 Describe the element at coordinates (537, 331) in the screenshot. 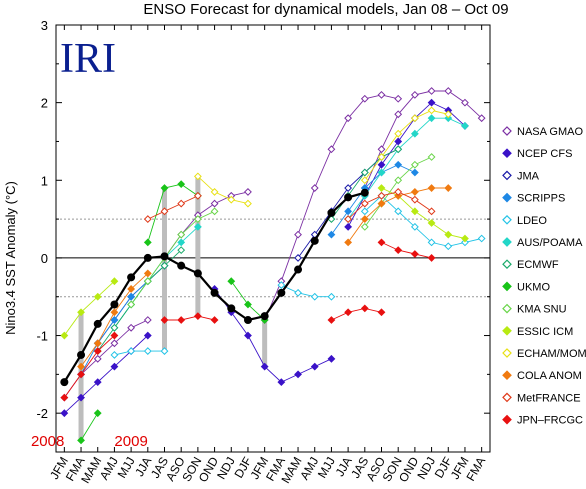

I see `legend-item-essic-icm: ESSIC ICM` at that location.